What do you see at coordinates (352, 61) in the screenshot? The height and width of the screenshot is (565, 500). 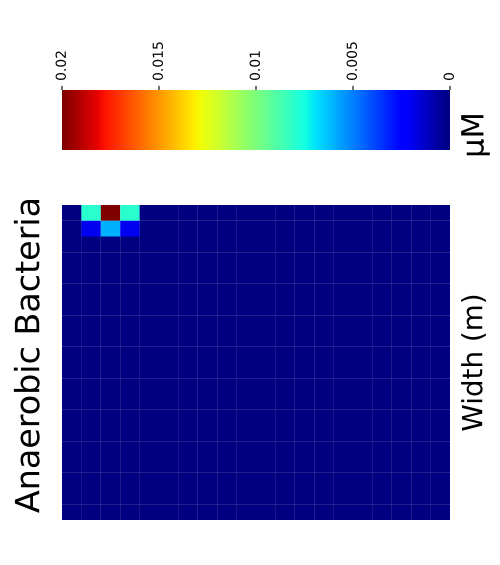 I see `color-bar-label: 0.005` at bounding box center [352, 61].